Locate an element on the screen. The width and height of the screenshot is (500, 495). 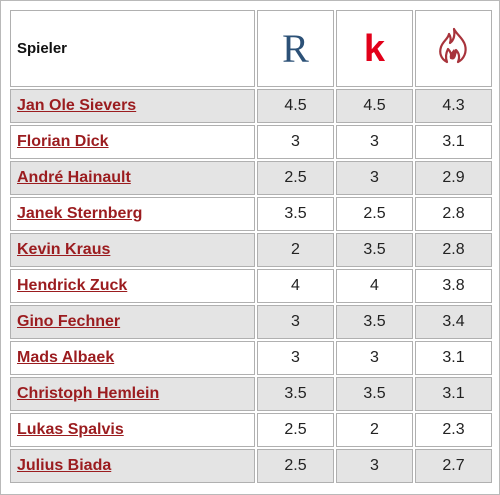
rating-flame-cell: 3.8 is located at coordinates (453, 286).